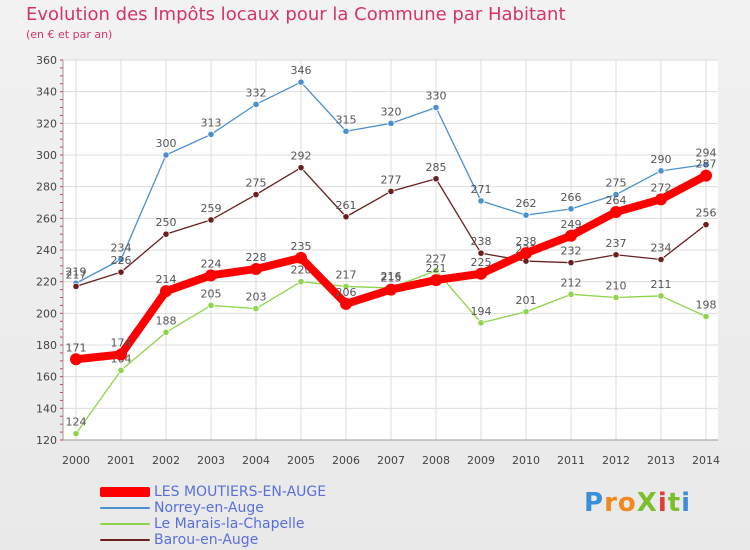 This screenshot has height=550, width=750. Describe the element at coordinates (211, 263) in the screenshot. I see `data-label: 224` at that location.